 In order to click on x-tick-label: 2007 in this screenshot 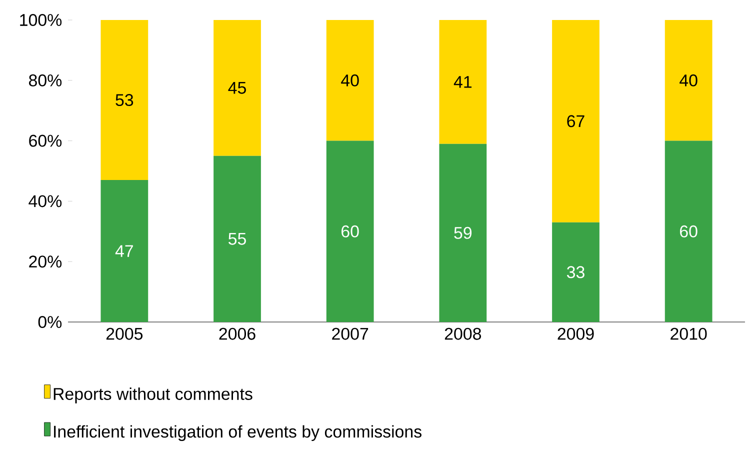, I will do `click(350, 334)`.